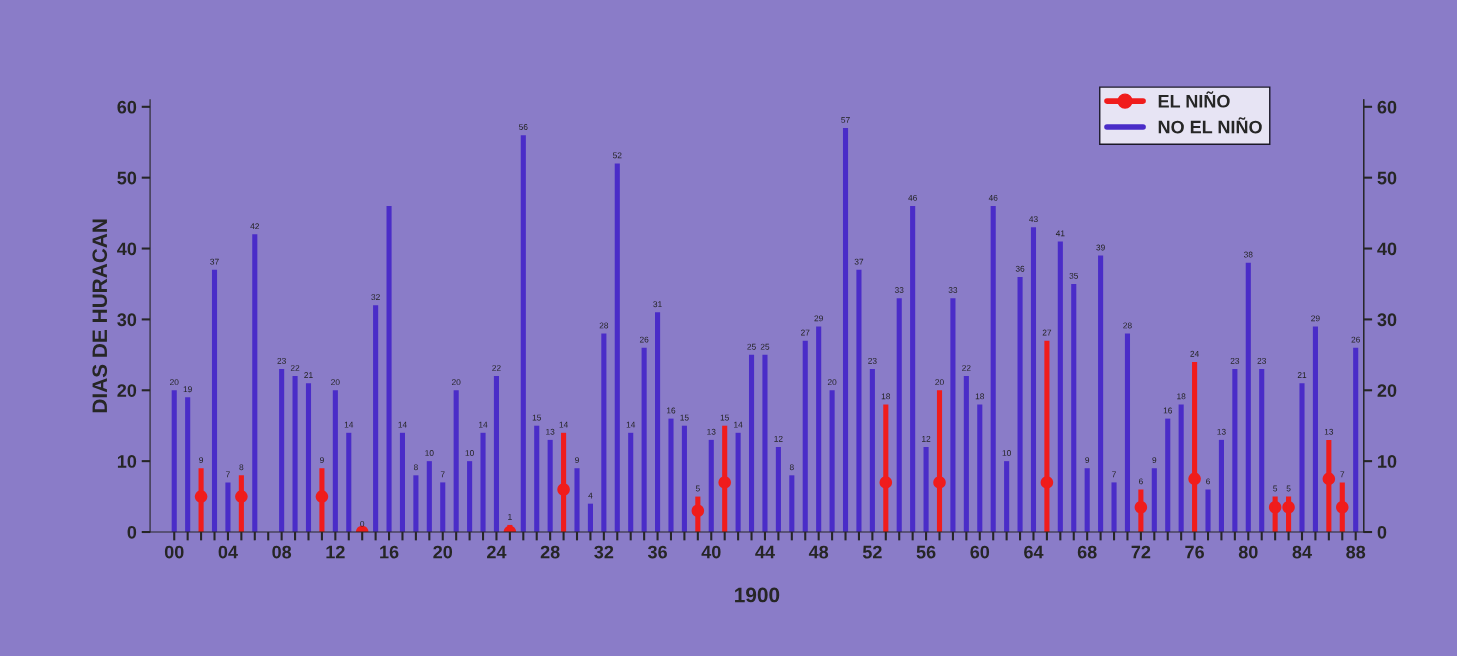 This screenshot has height=656, width=1457. What do you see at coordinates (523, 127) in the screenshot?
I see `data-label: 56` at bounding box center [523, 127].